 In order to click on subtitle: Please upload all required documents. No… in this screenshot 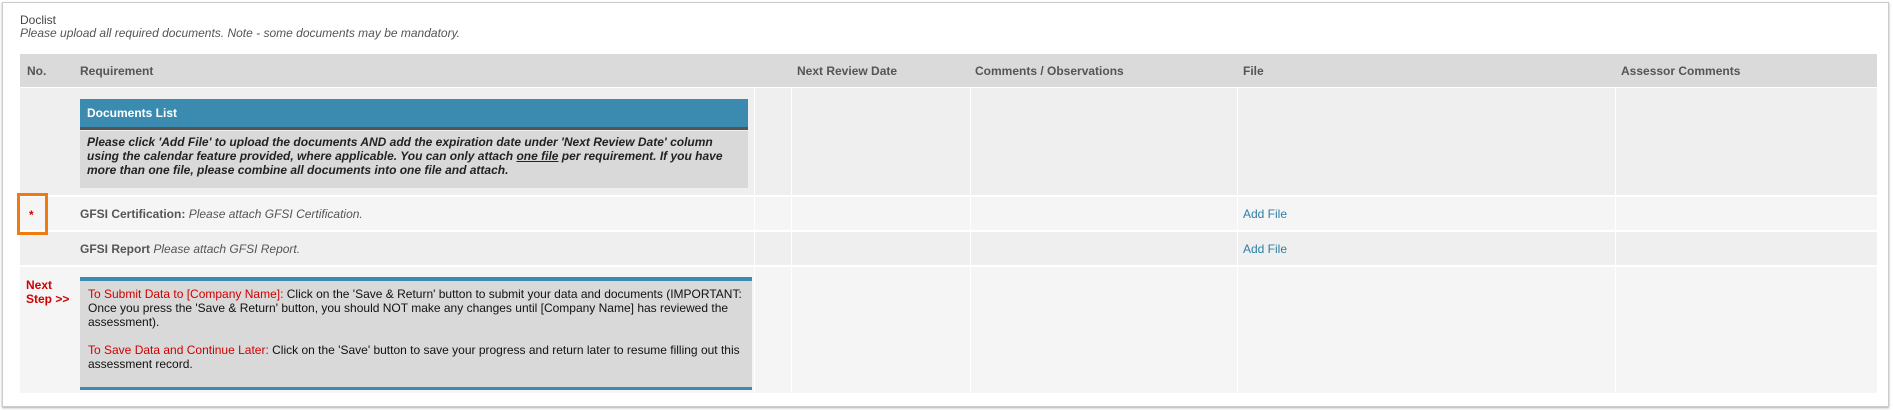, I will do `click(240, 33)`.